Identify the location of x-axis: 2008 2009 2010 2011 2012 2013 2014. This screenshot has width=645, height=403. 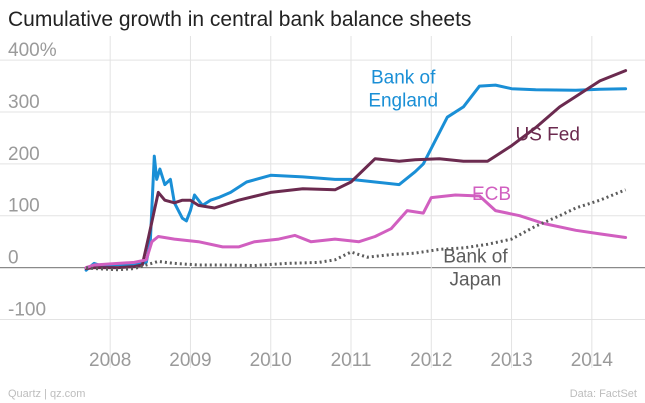
(351, 360).